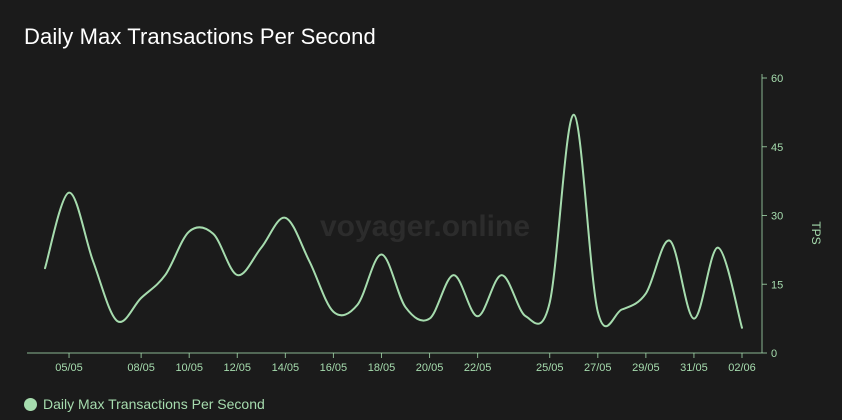  I want to click on watermark: voyager.online, so click(425, 226).